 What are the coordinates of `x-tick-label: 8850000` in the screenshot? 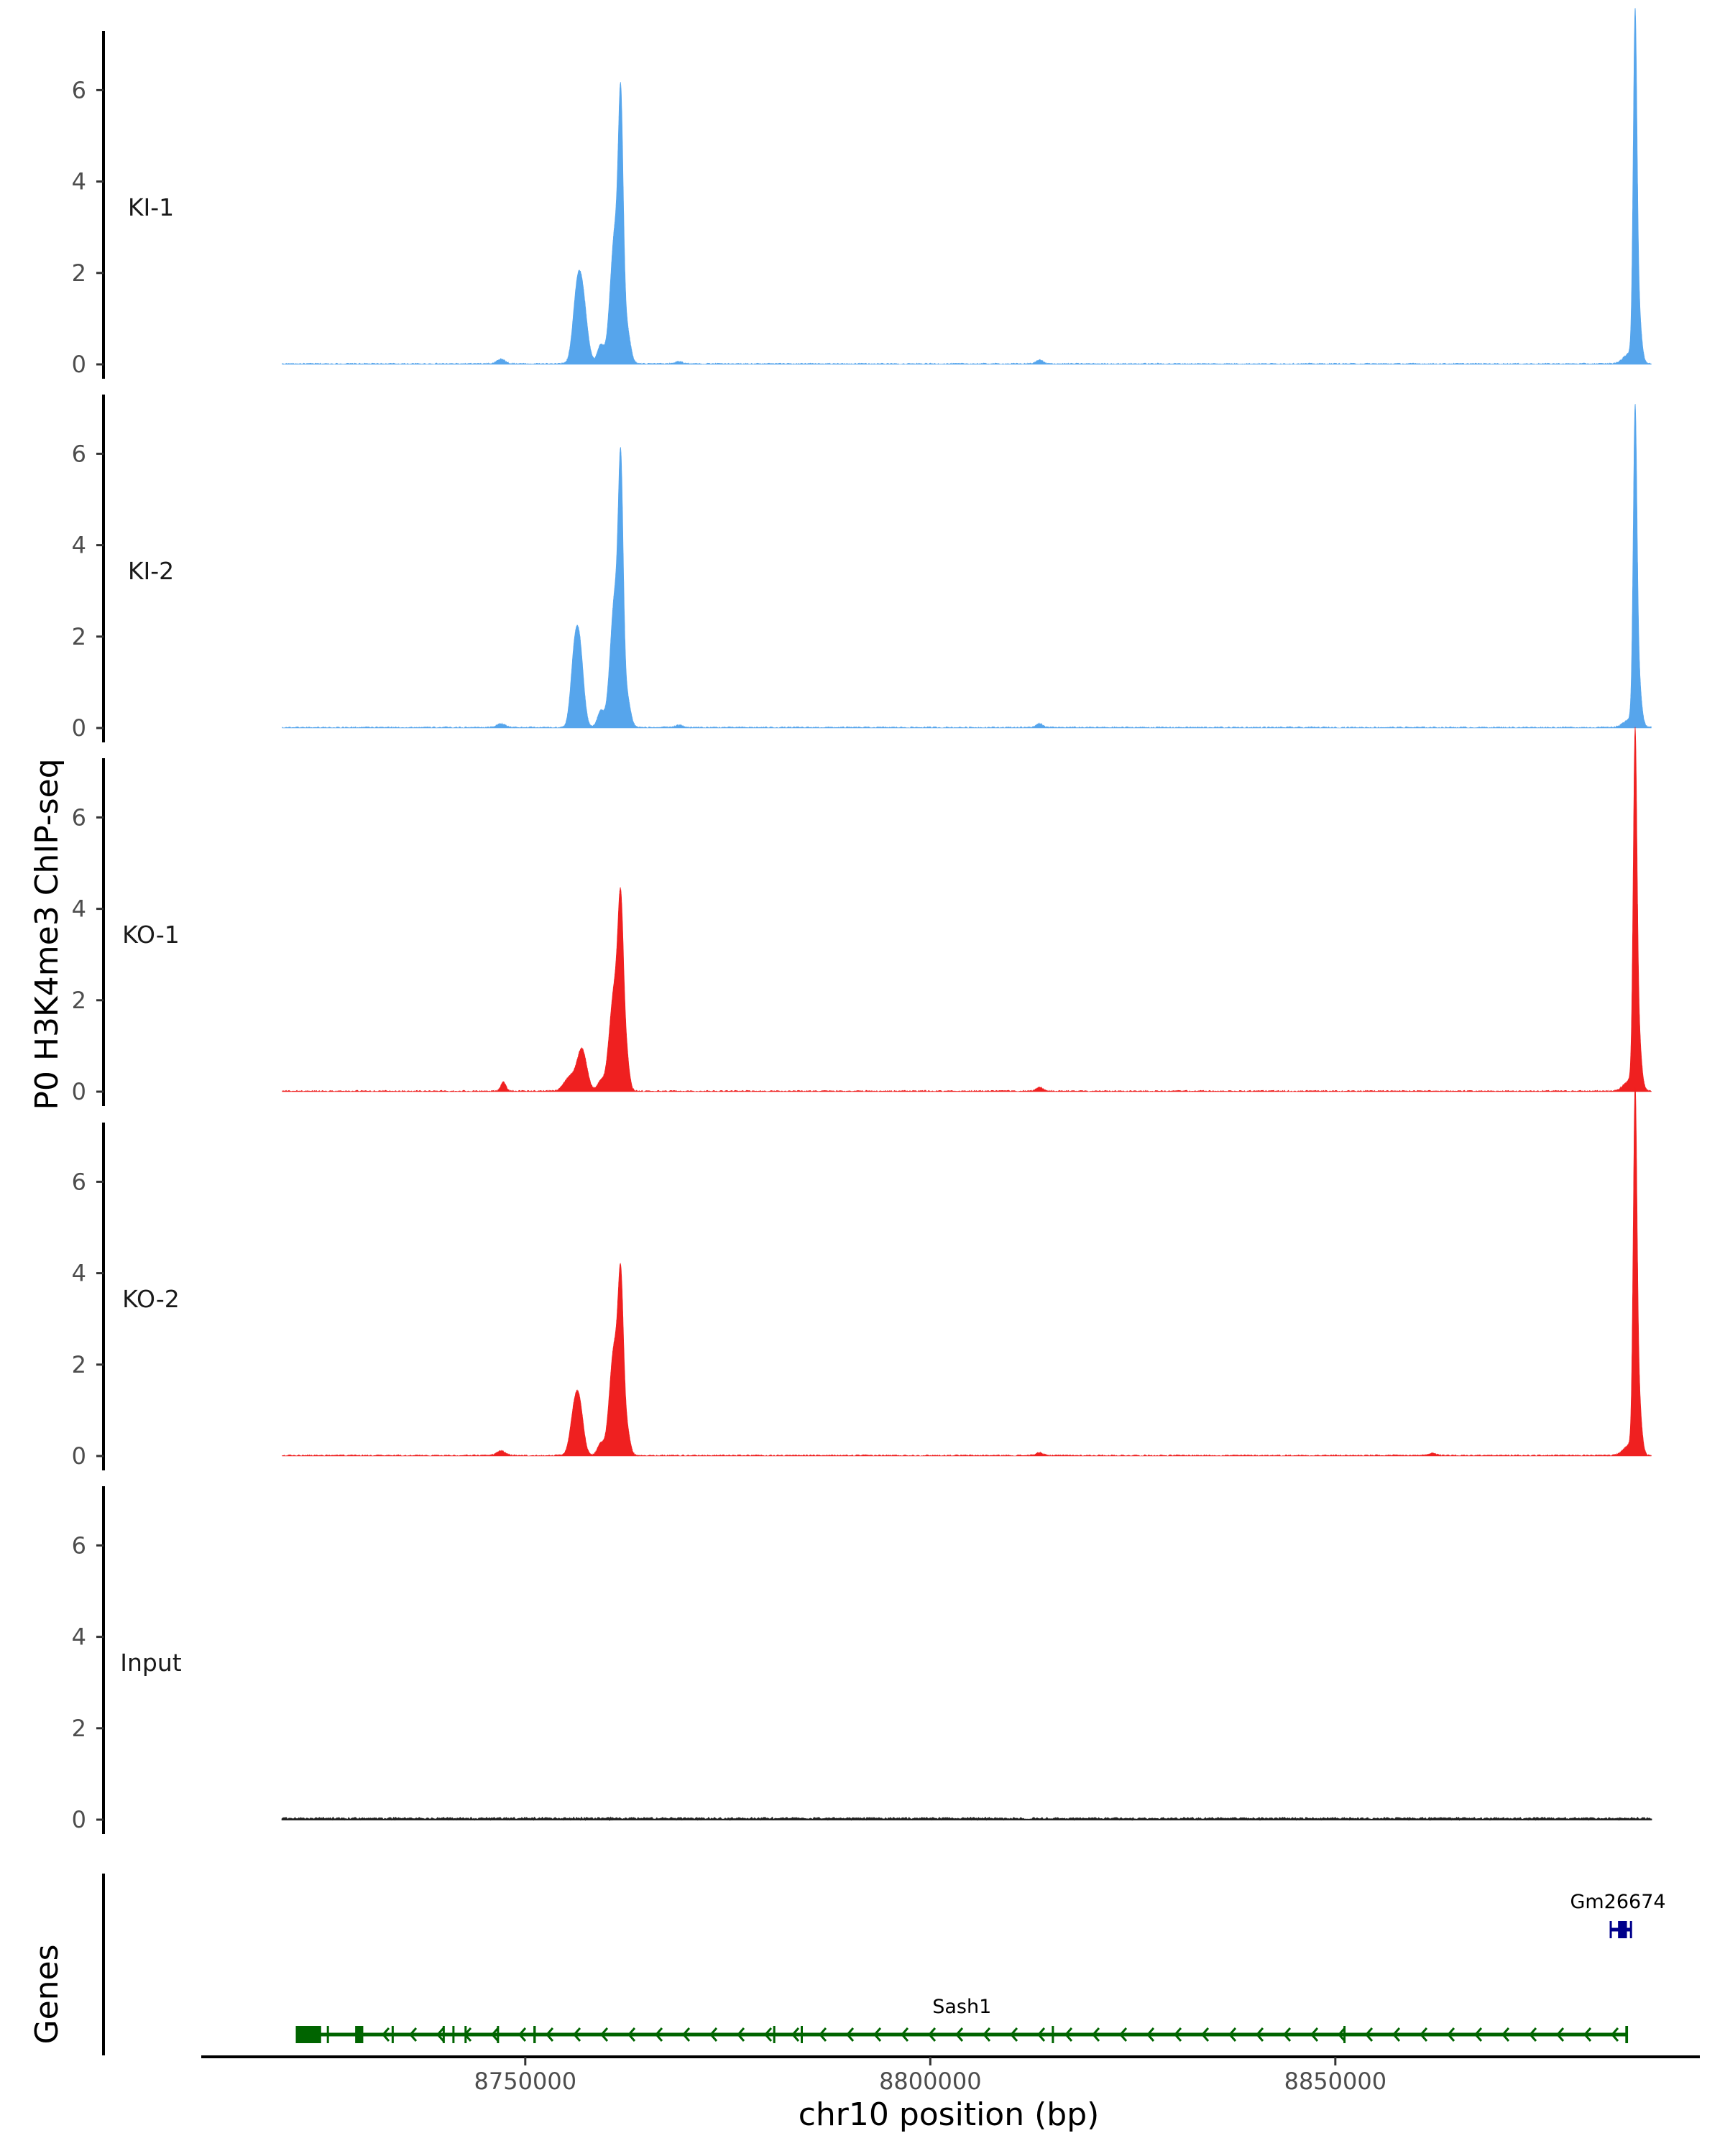 It's located at (1335, 2082).